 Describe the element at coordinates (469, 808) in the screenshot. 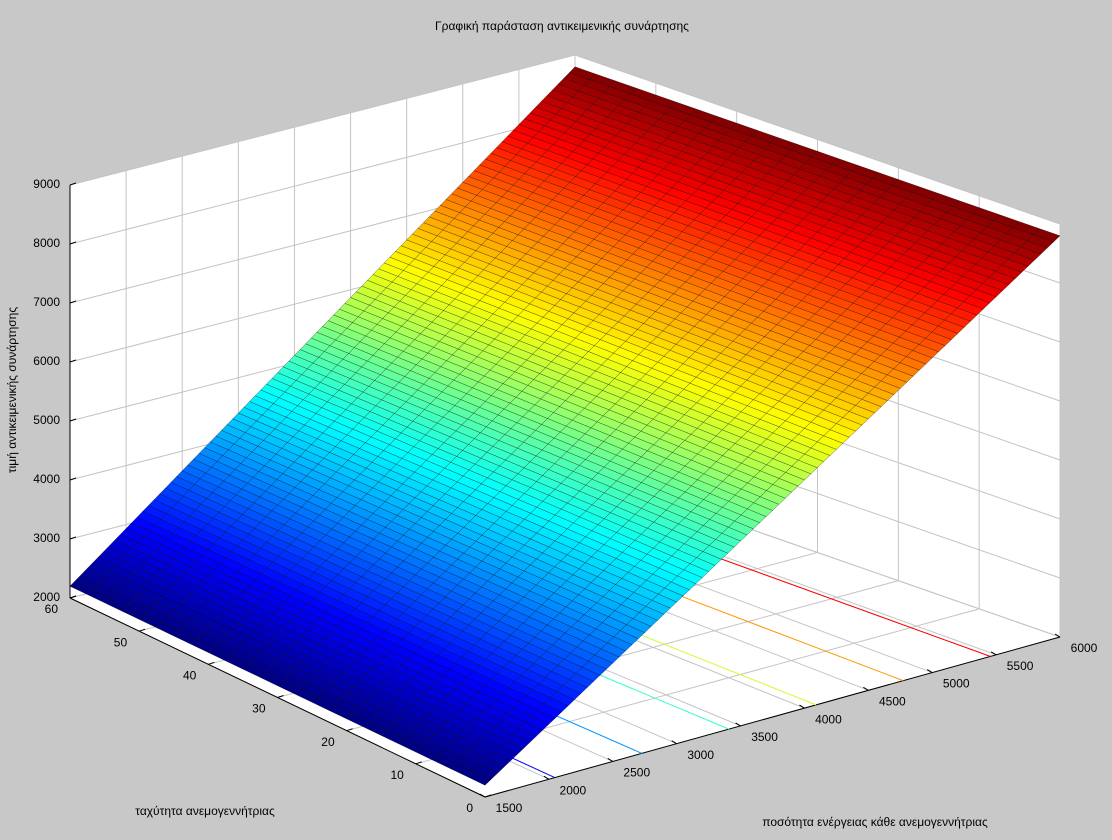

I see `y-tick-label: 0` at that location.